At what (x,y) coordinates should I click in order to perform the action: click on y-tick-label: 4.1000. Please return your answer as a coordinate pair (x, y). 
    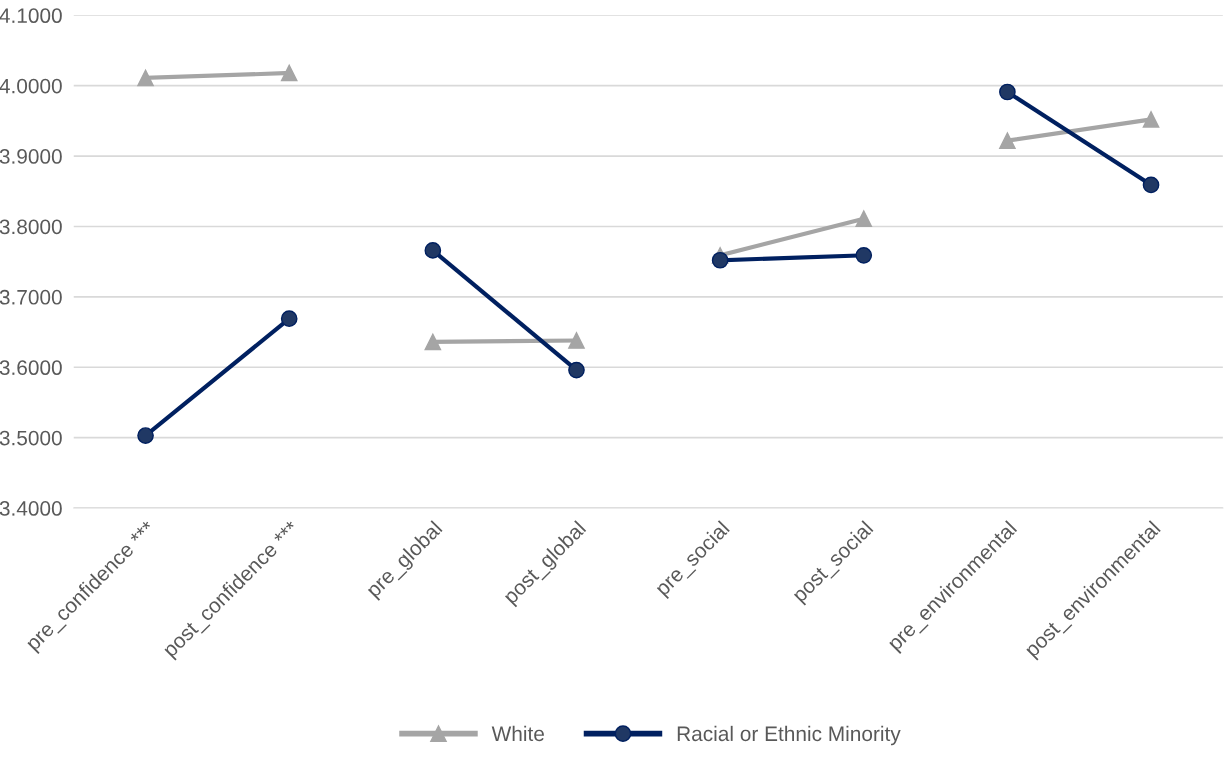
    Looking at the image, I should click on (31, 16).